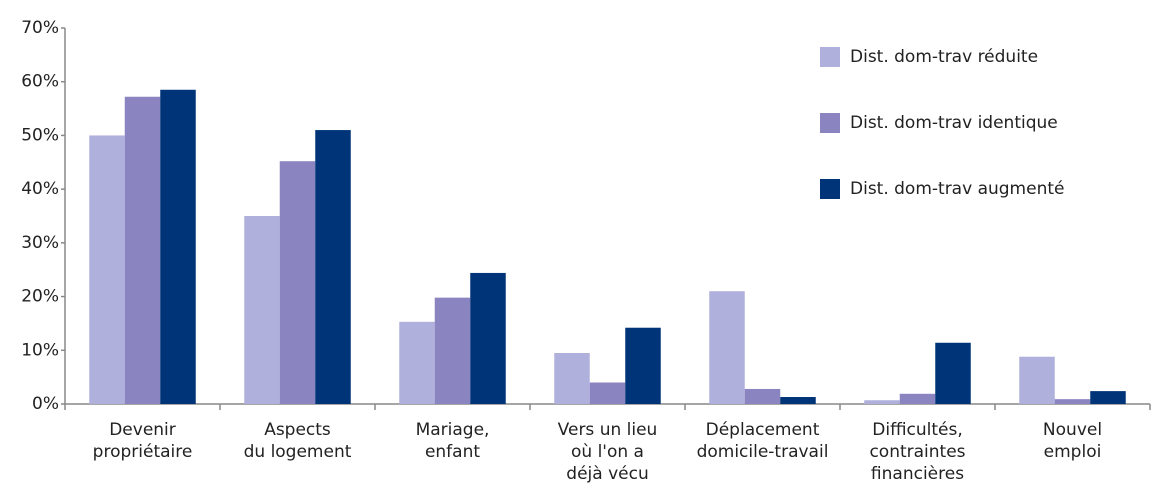 The height and width of the screenshot is (493, 1157). What do you see at coordinates (40, 243) in the screenshot?
I see `y-tick-label: 30%` at bounding box center [40, 243].